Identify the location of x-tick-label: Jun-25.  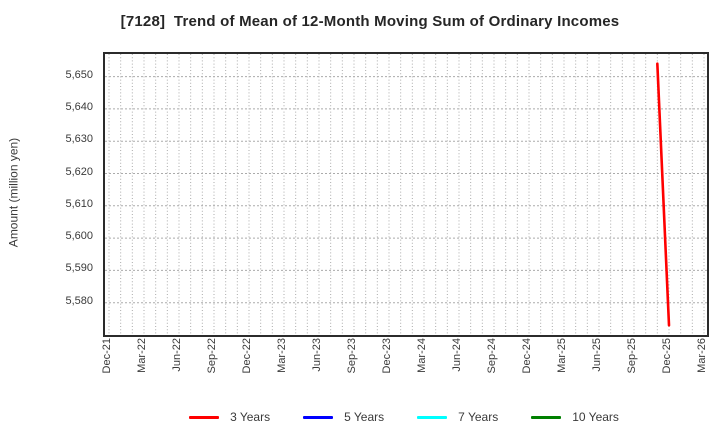
(597, 355).